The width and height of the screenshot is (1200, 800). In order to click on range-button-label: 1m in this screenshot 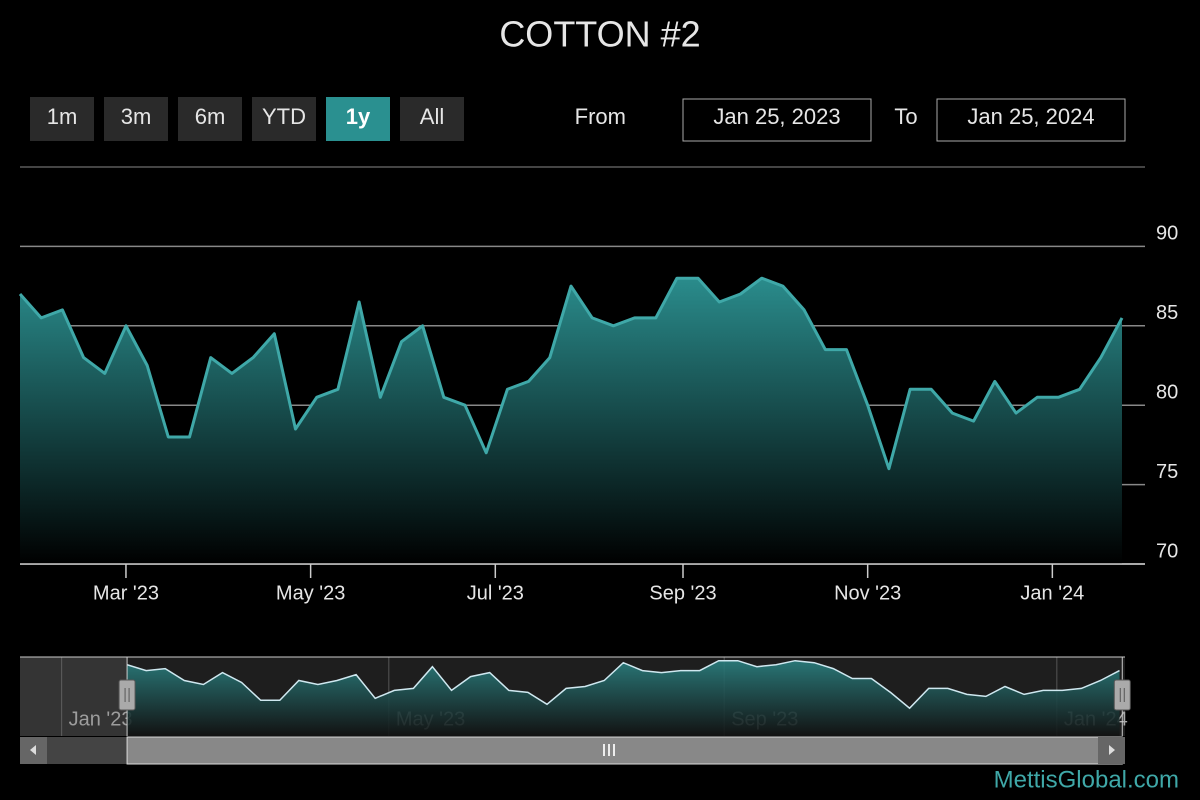, I will do `click(62, 116)`.